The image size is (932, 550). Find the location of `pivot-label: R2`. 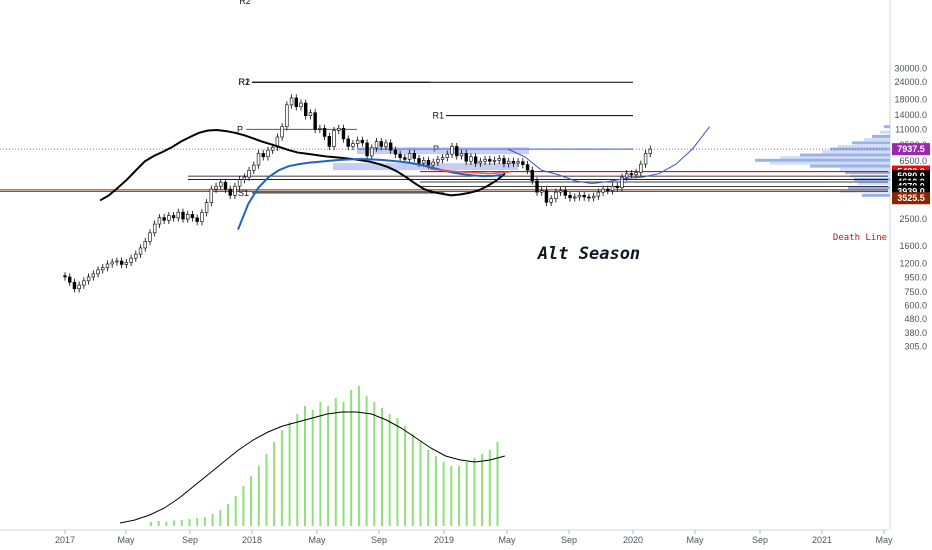

pivot-label: R2 is located at coordinates (244, 82).